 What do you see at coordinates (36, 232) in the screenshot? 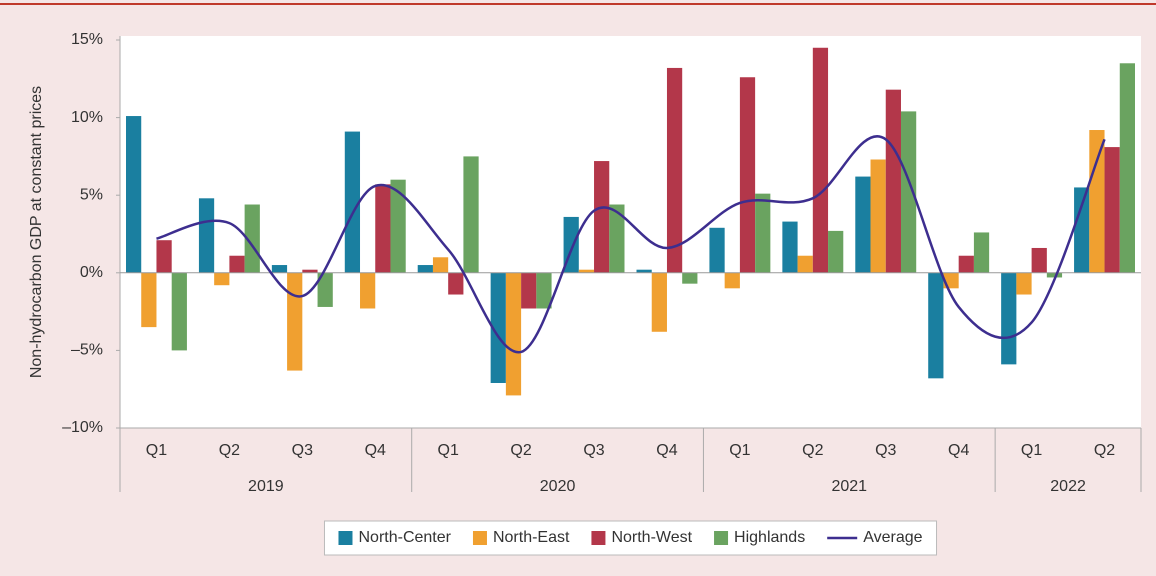
I see `y-axis-label: Non-hydrocarbon GDP at constant prices` at bounding box center [36, 232].